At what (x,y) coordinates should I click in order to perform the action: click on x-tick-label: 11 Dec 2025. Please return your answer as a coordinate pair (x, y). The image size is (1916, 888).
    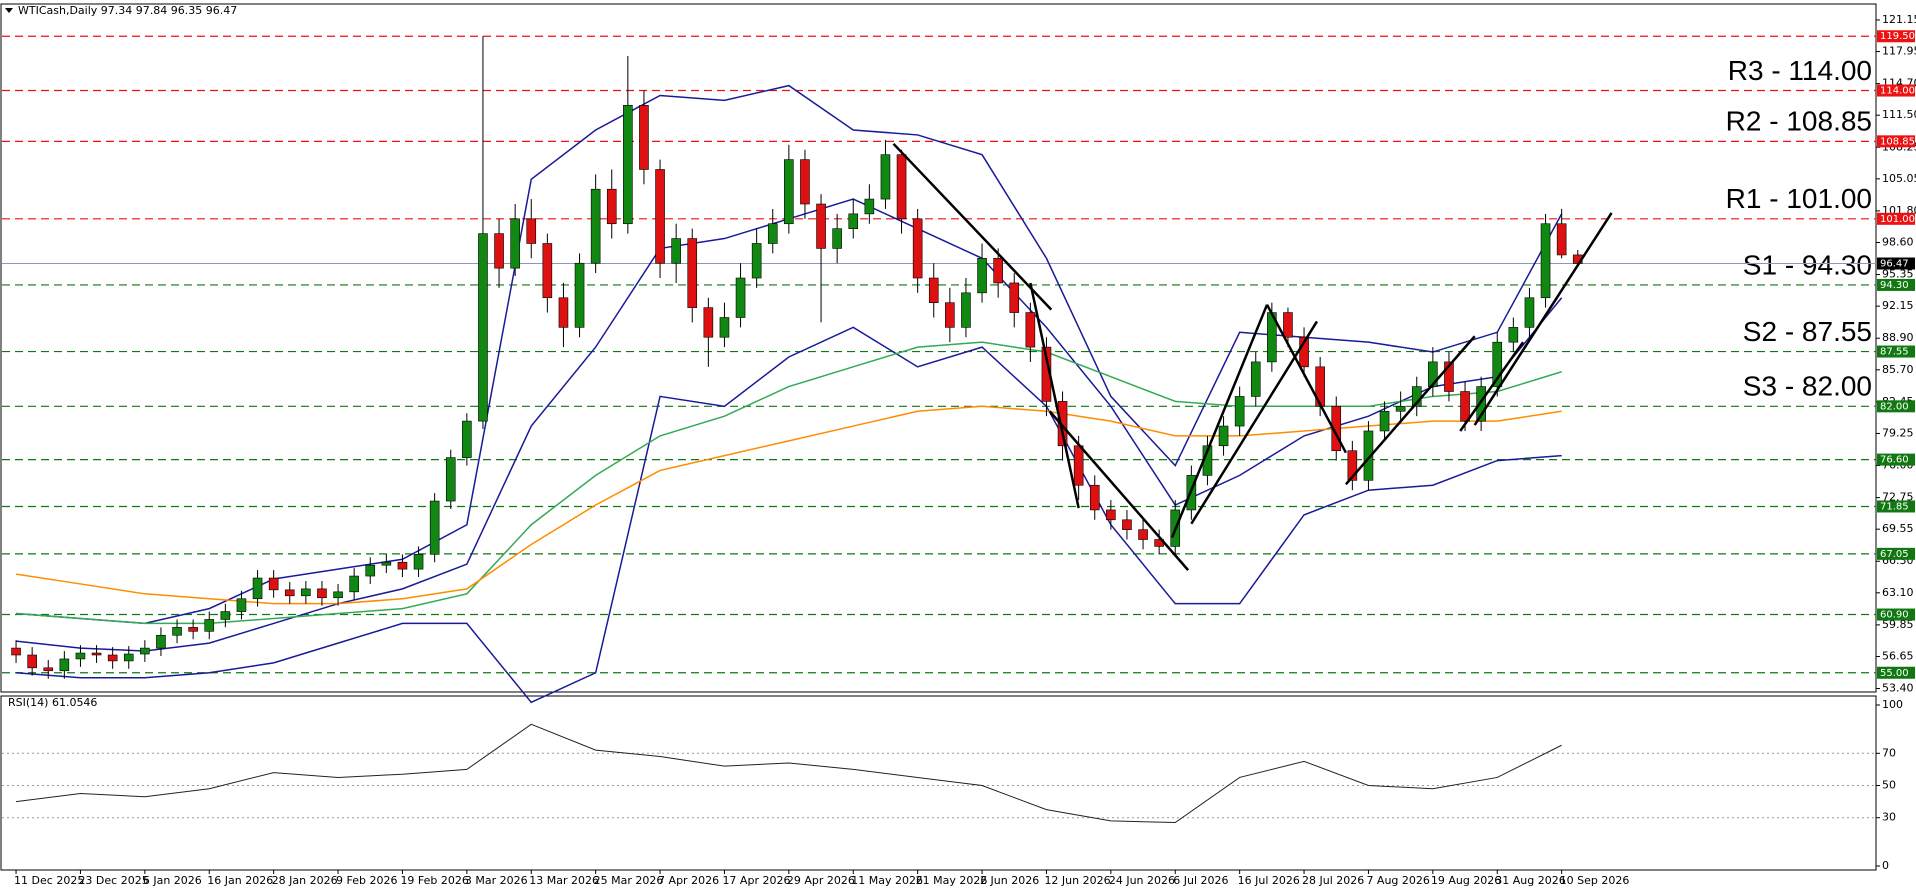
    Looking at the image, I should click on (49, 880).